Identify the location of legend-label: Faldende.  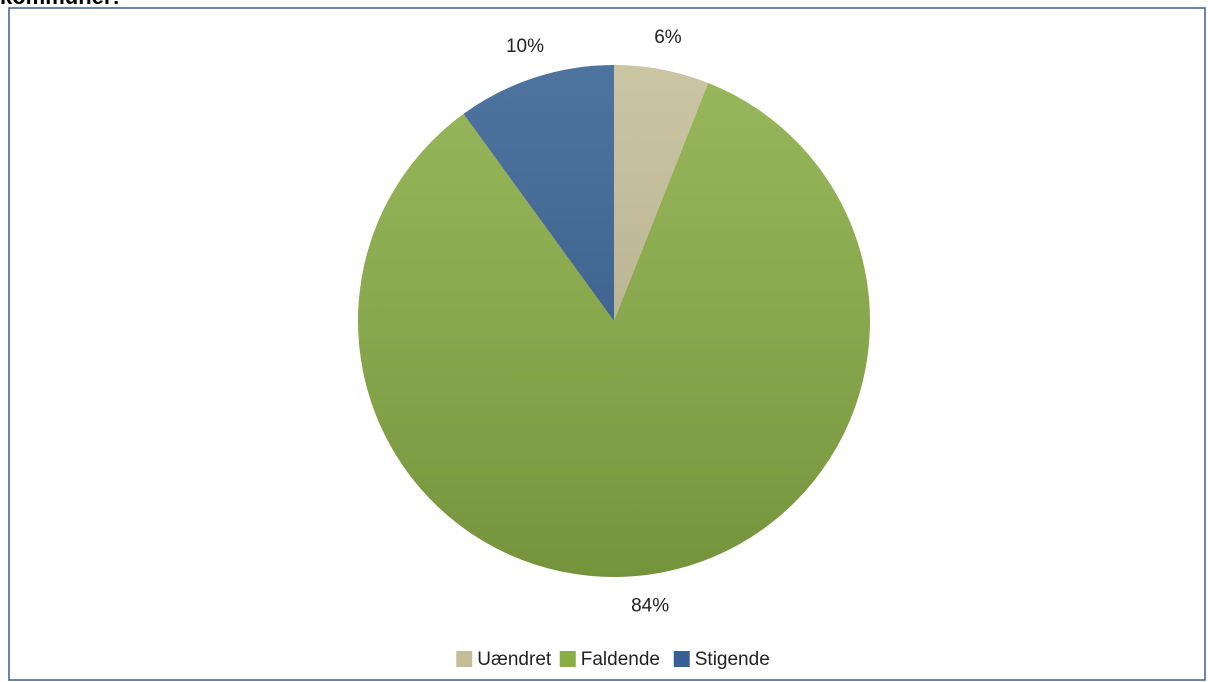
(620, 659).